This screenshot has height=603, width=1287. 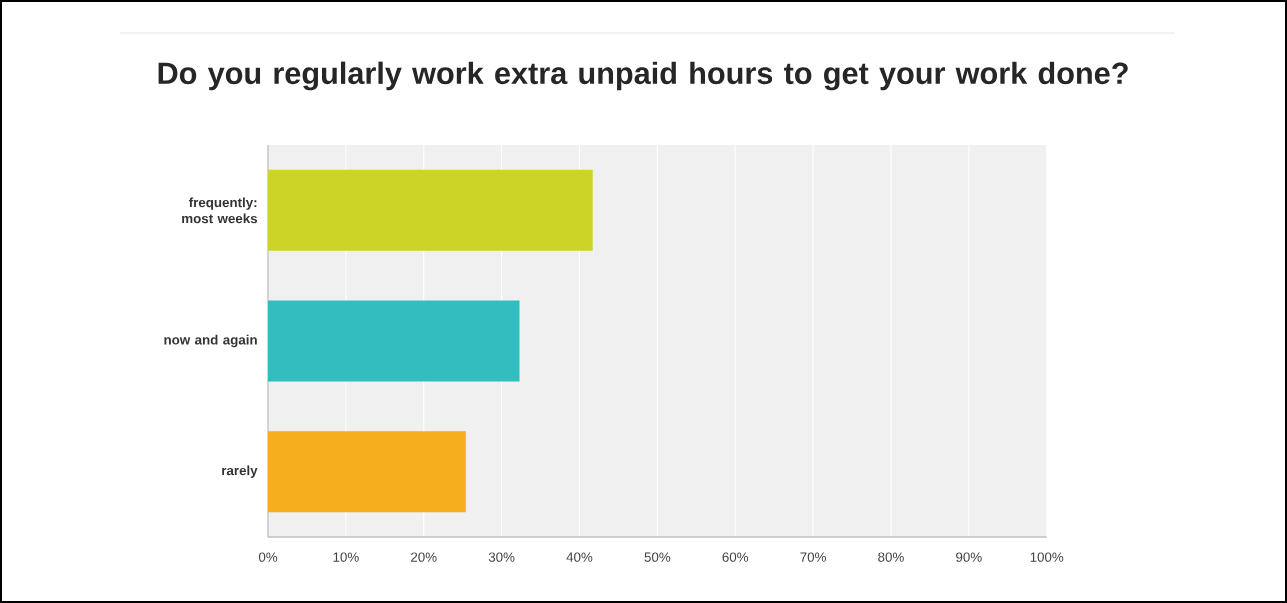 What do you see at coordinates (891, 557) in the screenshot?
I see `x-tick-label: 80%` at bounding box center [891, 557].